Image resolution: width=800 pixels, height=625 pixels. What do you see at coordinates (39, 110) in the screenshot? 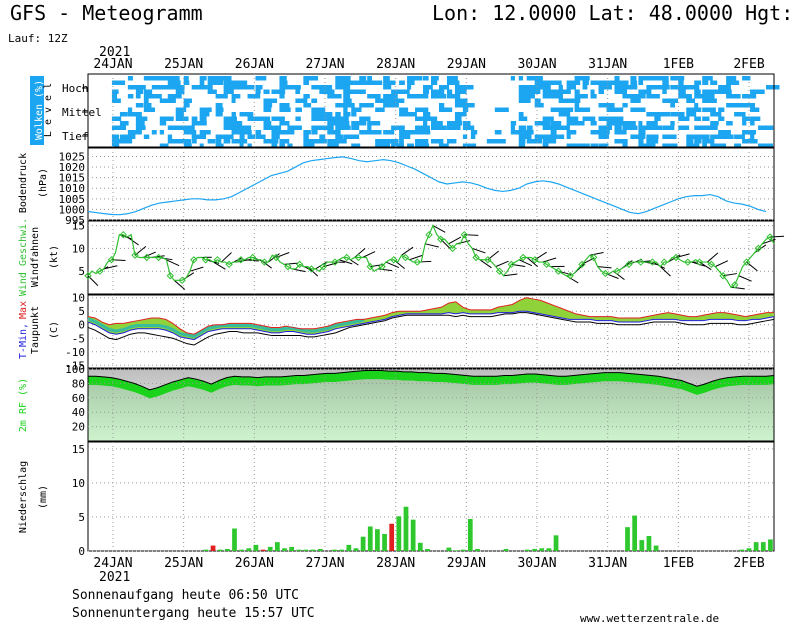
I see `cloud-ylabel: Wolken (%)` at bounding box center [39, 110].